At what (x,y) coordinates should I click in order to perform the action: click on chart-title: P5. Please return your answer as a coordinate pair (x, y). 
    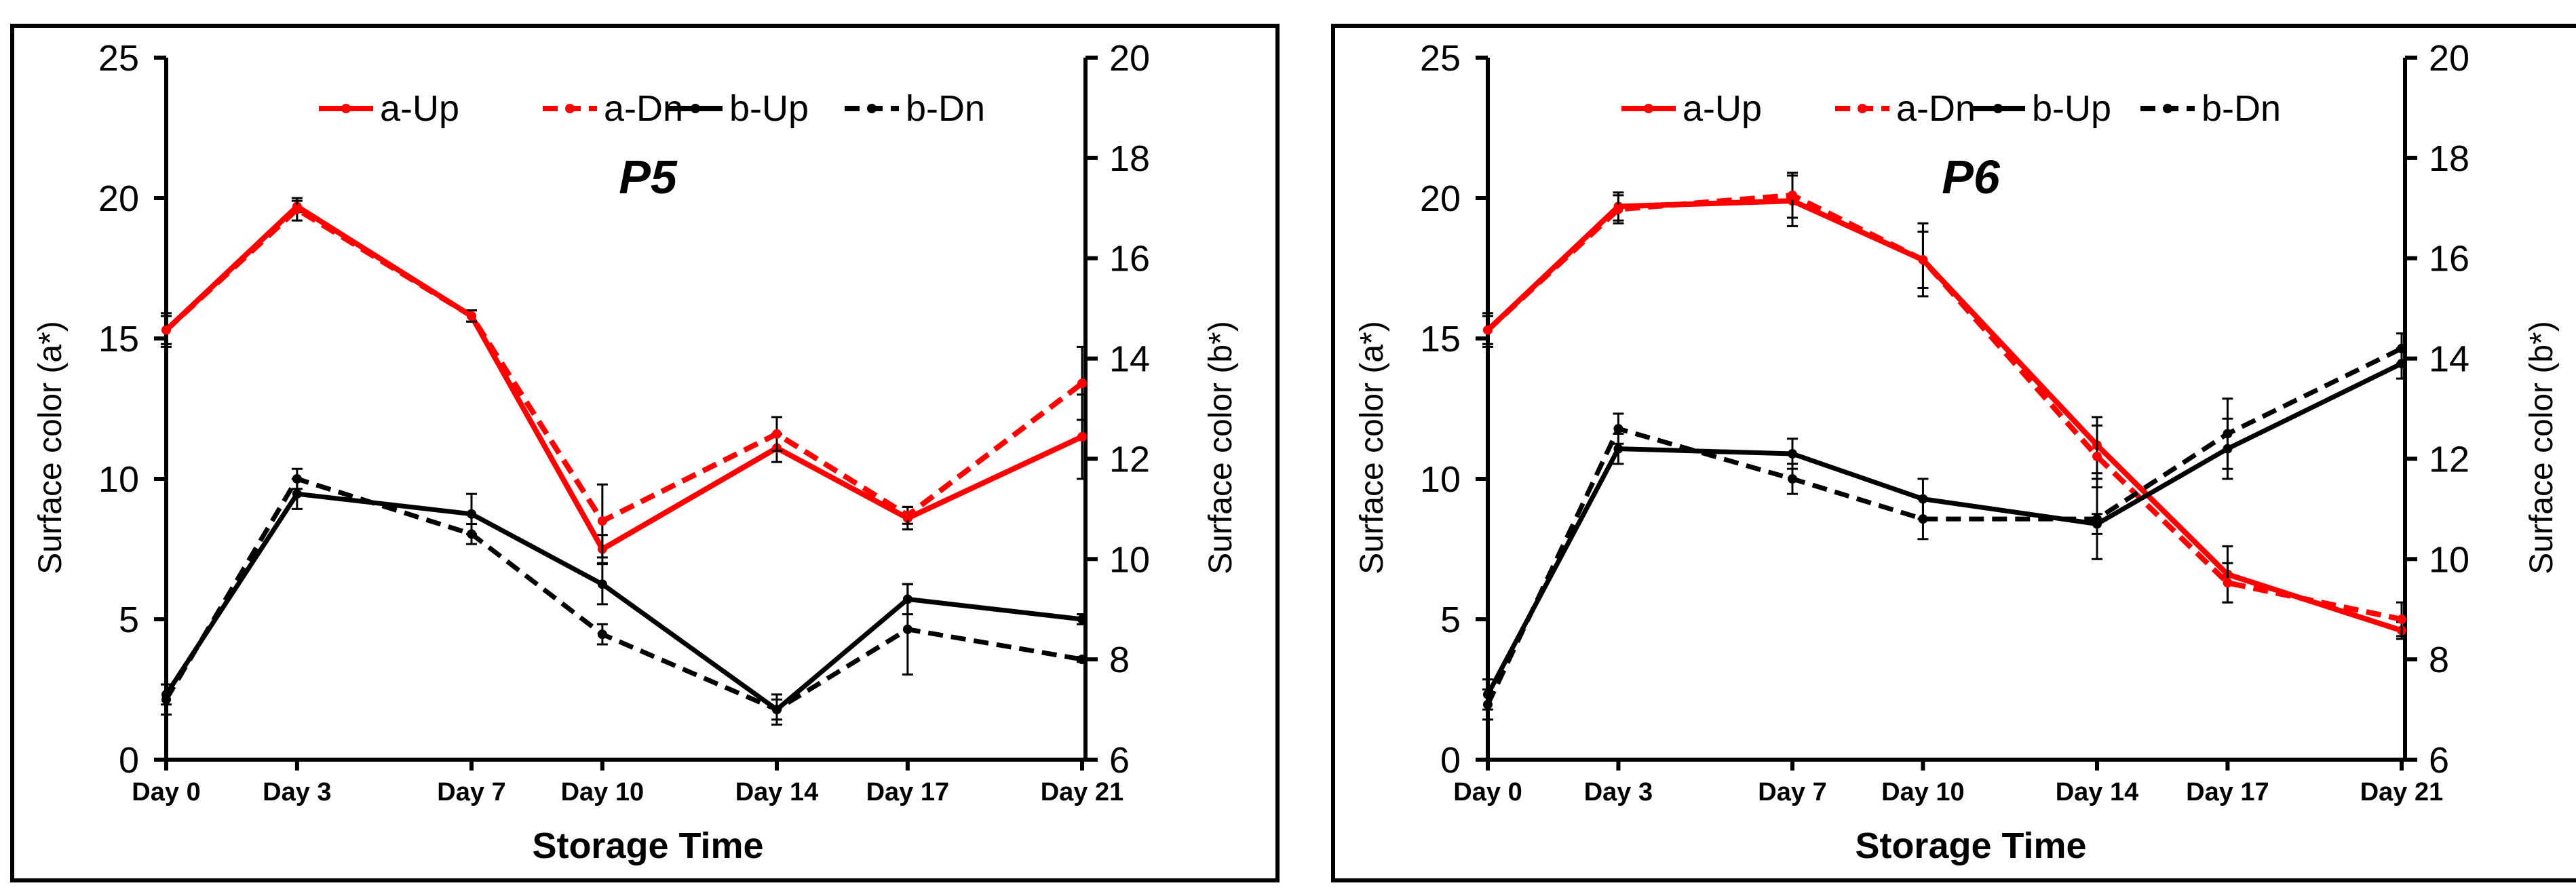
    Looking at the image, I should click on (648, 177).